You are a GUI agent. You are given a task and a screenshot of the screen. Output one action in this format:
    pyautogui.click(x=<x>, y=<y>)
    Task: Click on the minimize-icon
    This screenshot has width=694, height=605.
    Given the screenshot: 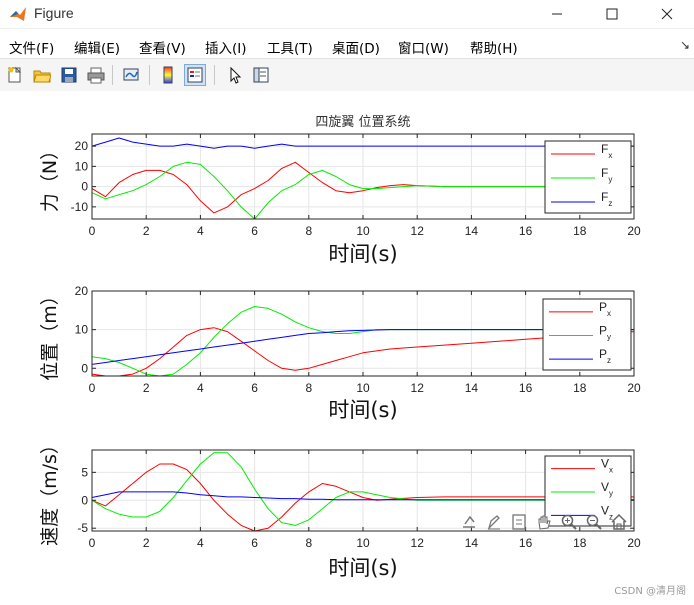 What is the action you would take?
    pyautogui.click(x=557, y=14)
    